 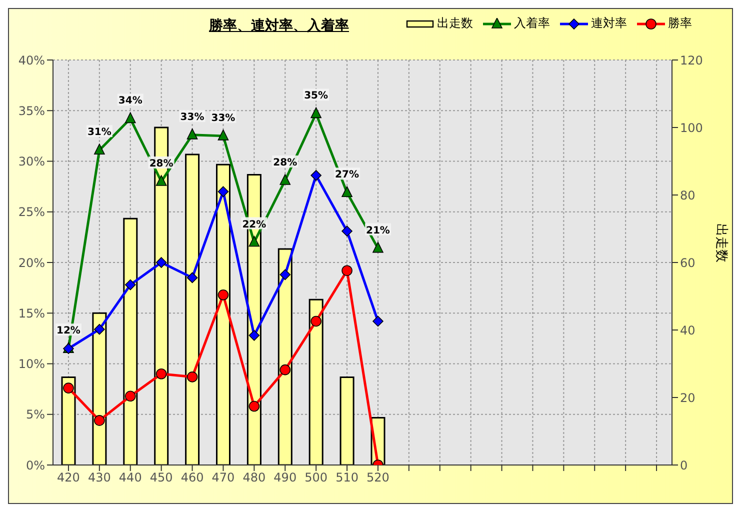 I want to click on data-label: 34%, so click(x=130, y=101).